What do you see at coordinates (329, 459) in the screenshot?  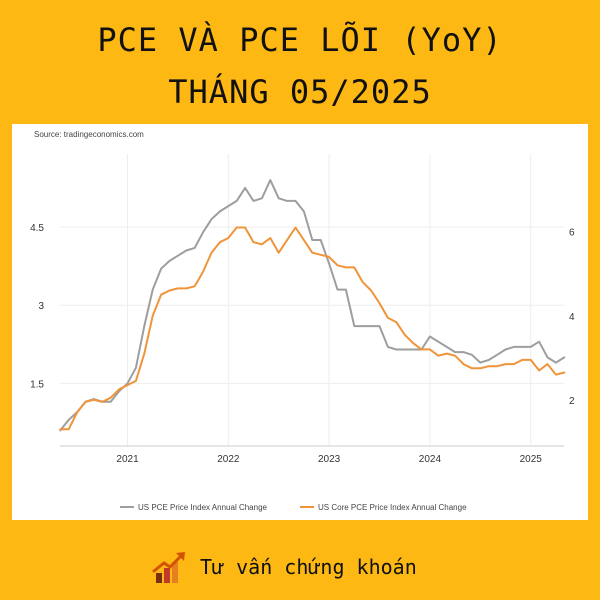 I see `x-tick-label: 2023` at bounding box center [329, 459].